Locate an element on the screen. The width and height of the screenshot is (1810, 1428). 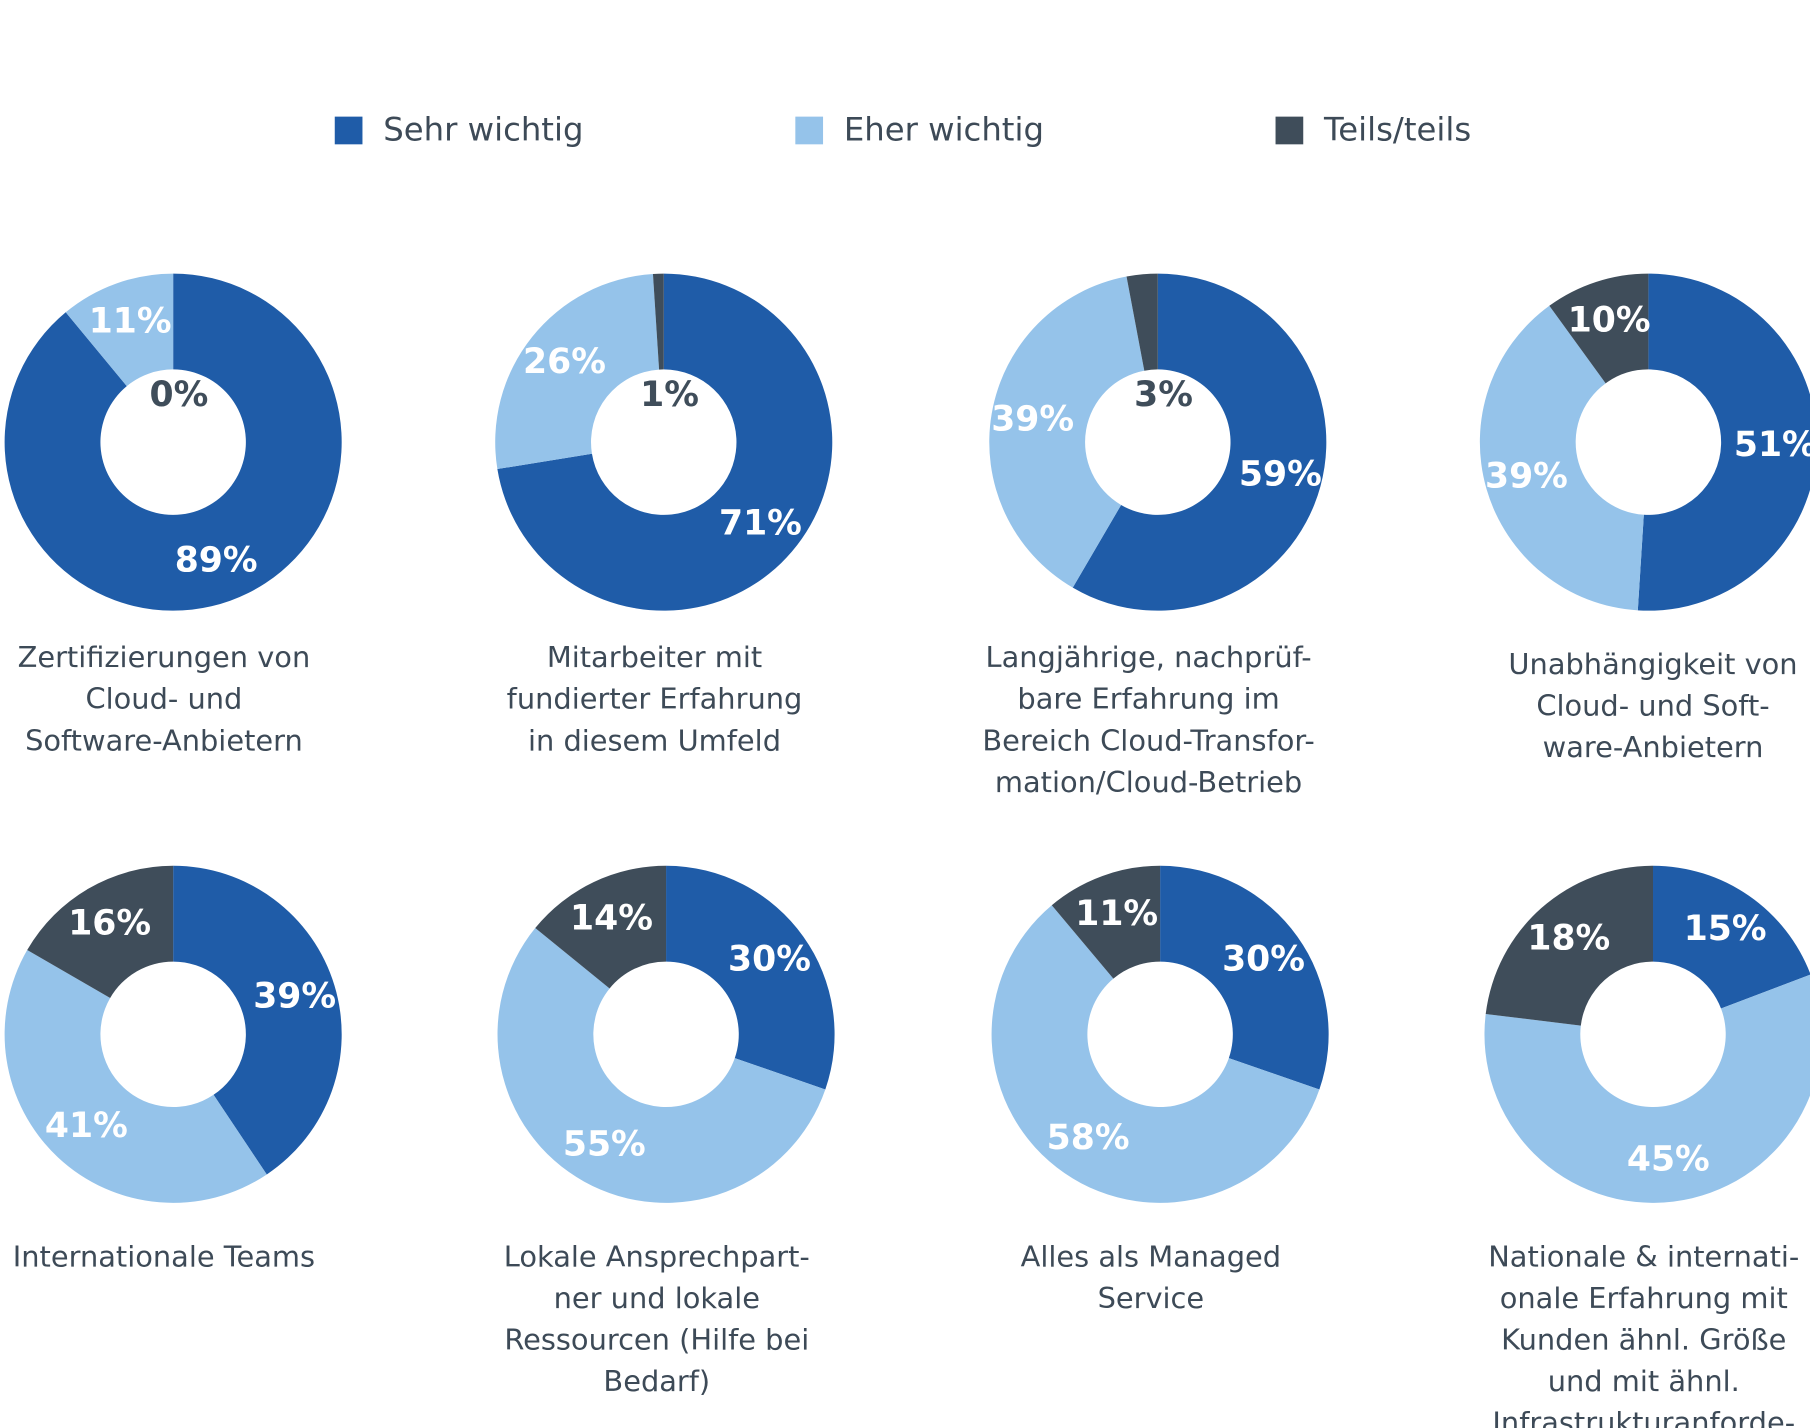
value-label: 58% is located at coordinates (1088, 1138).